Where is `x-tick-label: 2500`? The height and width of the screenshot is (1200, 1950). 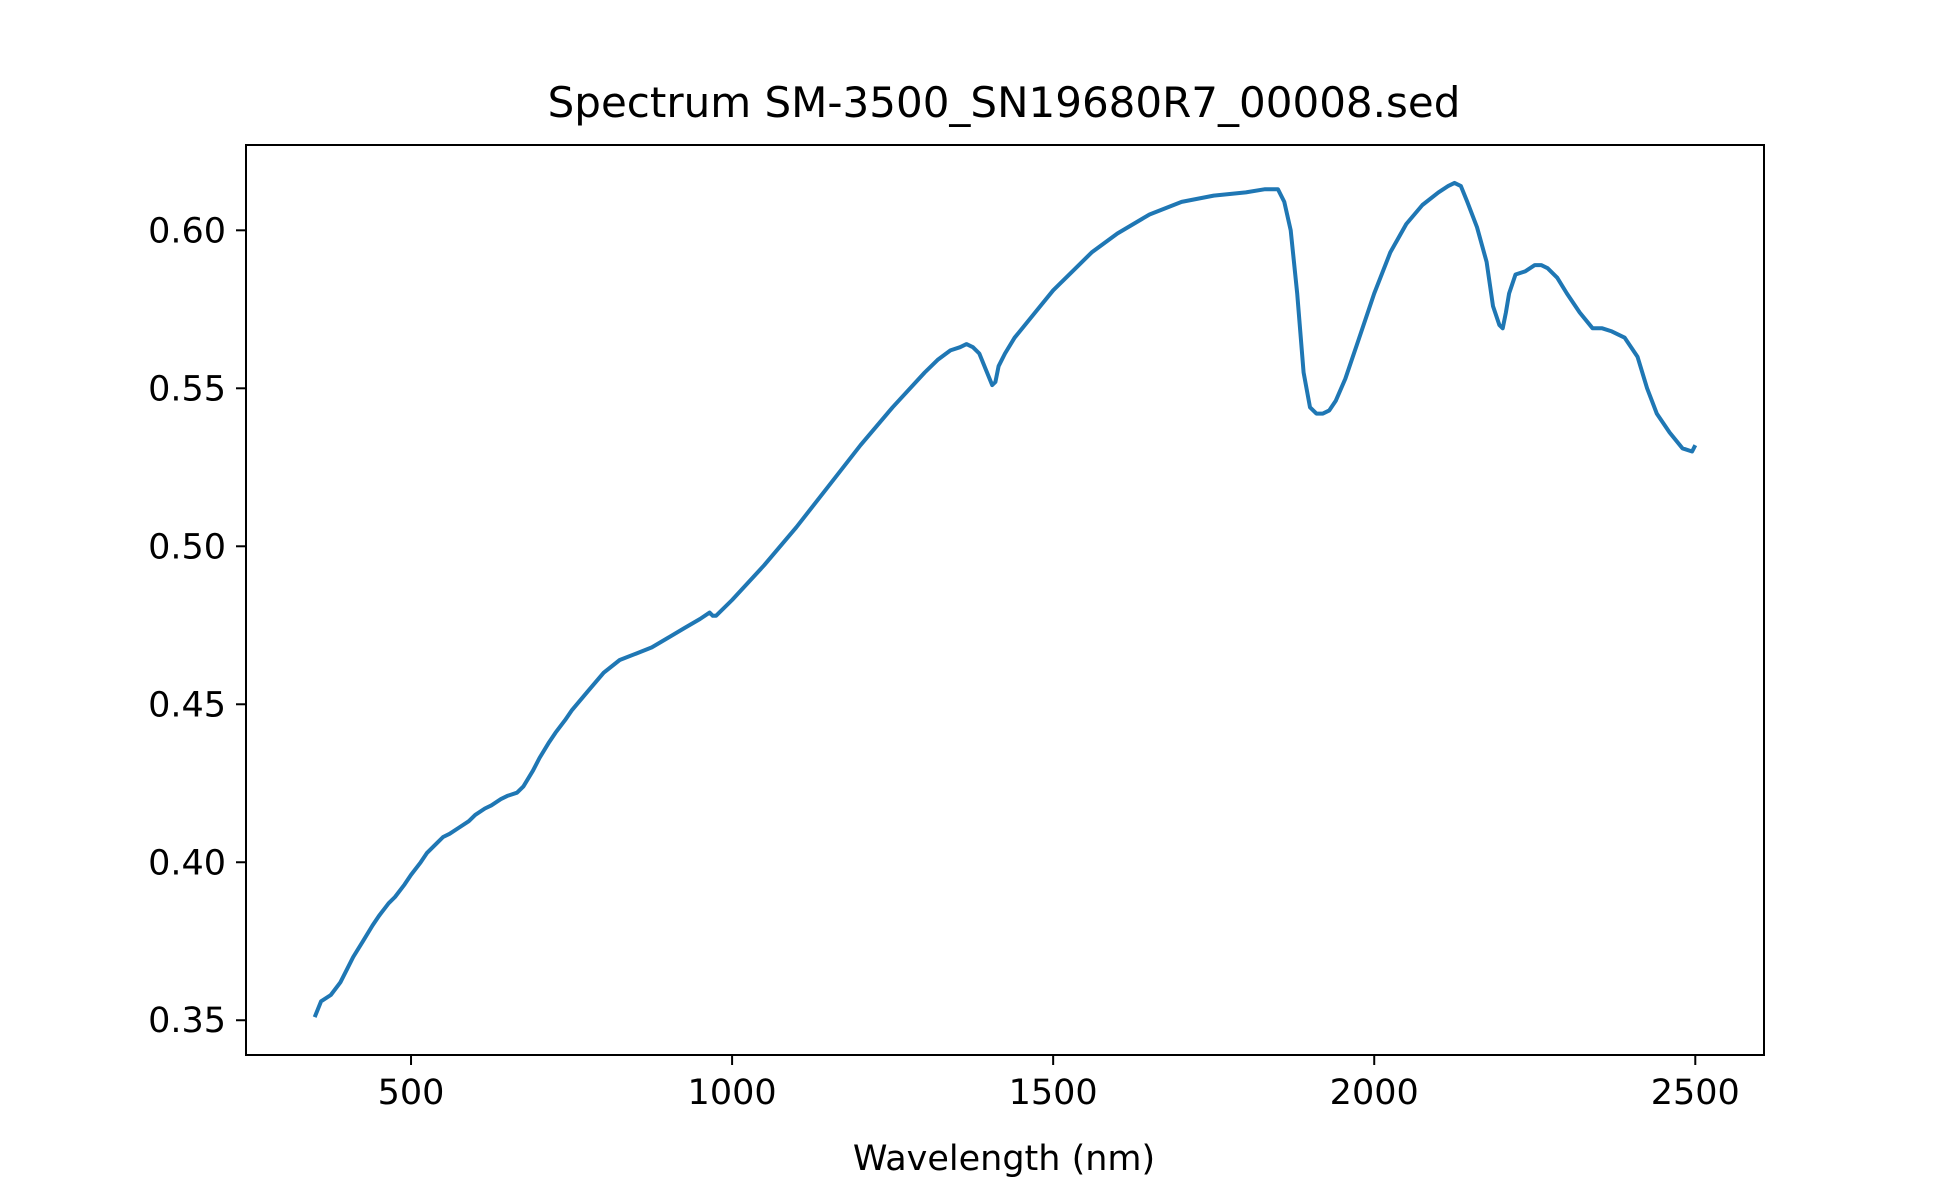 x-tick-label: 2500 is located at coordinates (1695, 1093).